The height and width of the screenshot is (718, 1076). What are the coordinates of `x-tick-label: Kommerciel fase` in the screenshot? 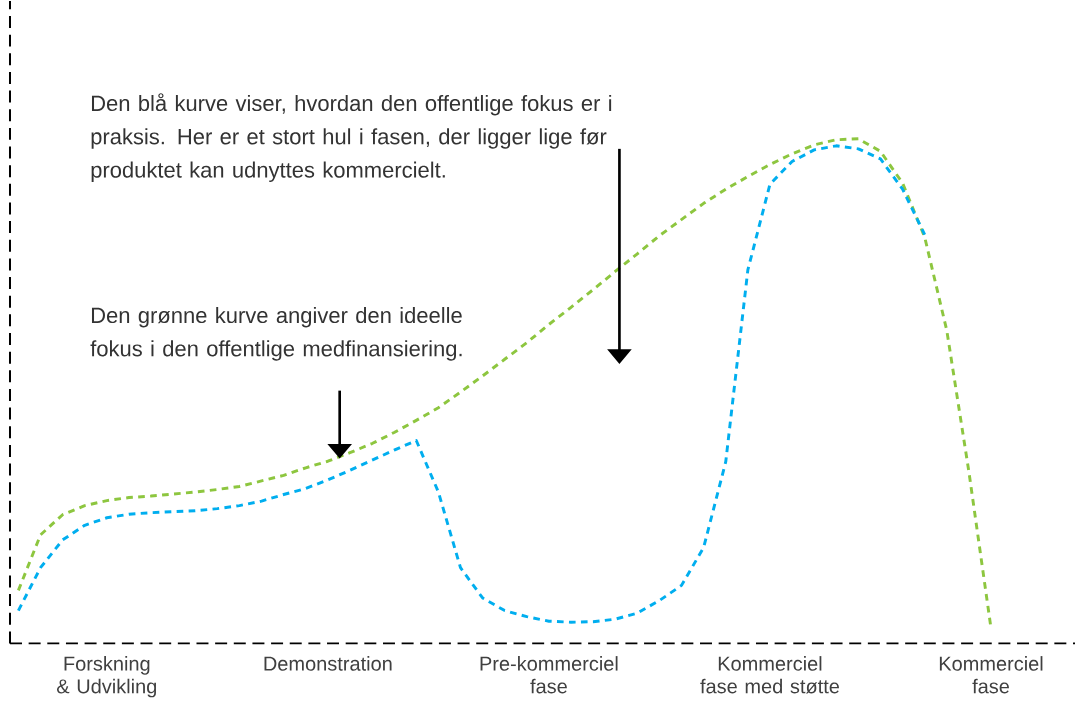 It's located at (991, 674).